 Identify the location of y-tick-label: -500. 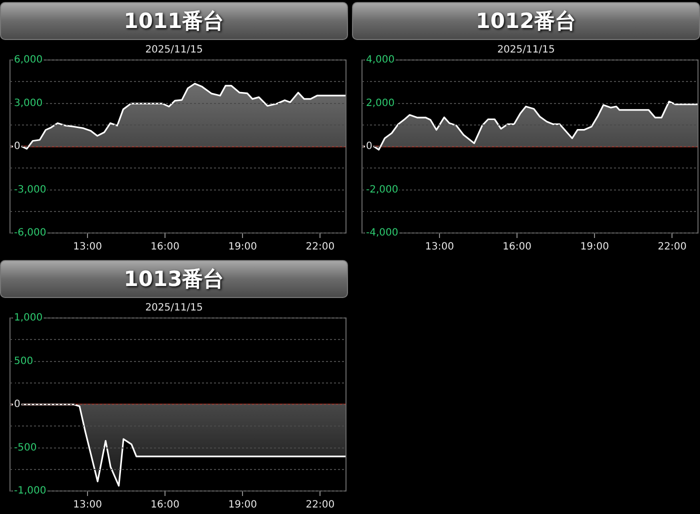
(25, 448).